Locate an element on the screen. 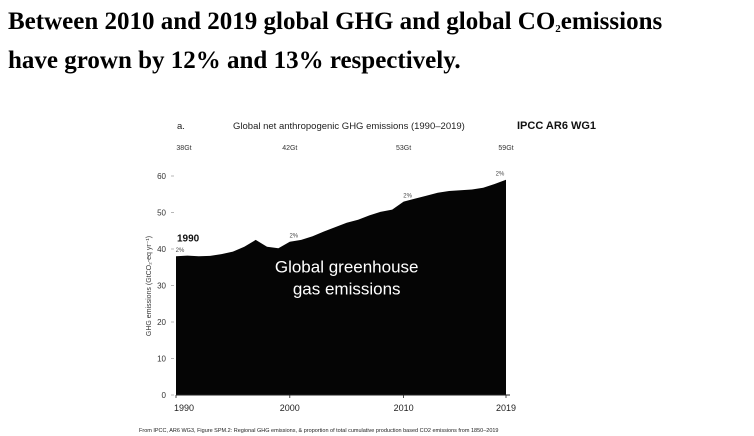  headline-line1-end: emissions is located at coordinates (611, 21).